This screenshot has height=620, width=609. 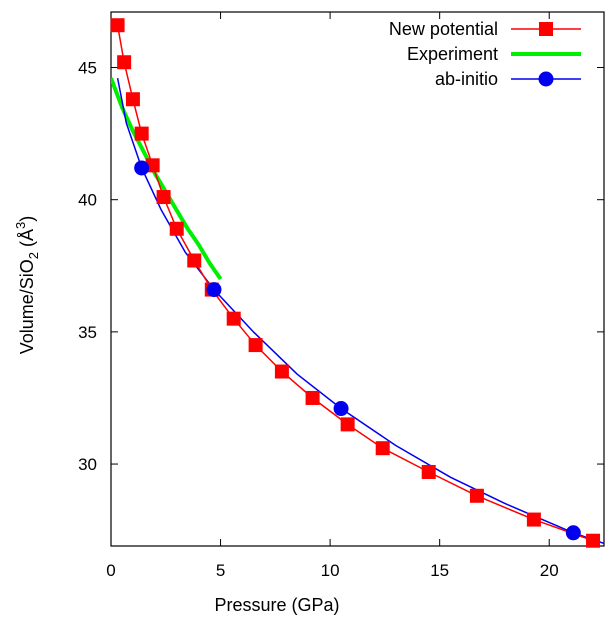 What do you see at coordinates (27, 219) in the screenshot?
I see `y-axis-title-unit-close: )` at bounding box center [27, 219].